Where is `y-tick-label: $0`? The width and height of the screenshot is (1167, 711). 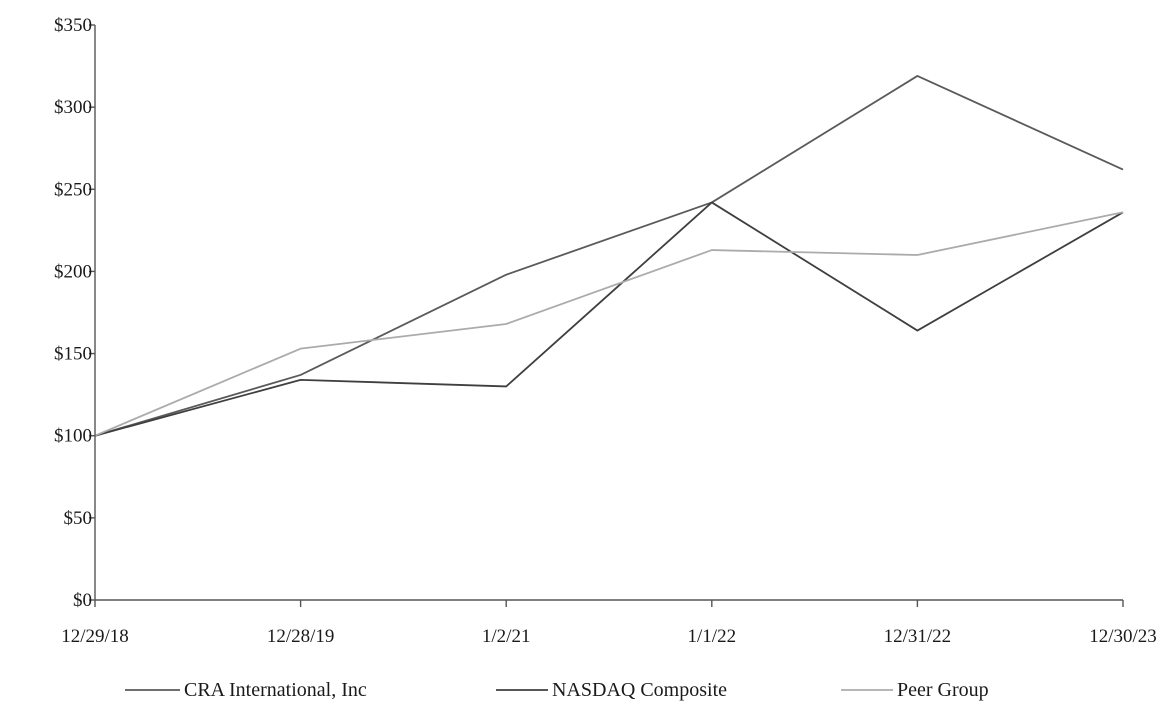
y-tick-label: $0 is located at coordinates (82, 600).